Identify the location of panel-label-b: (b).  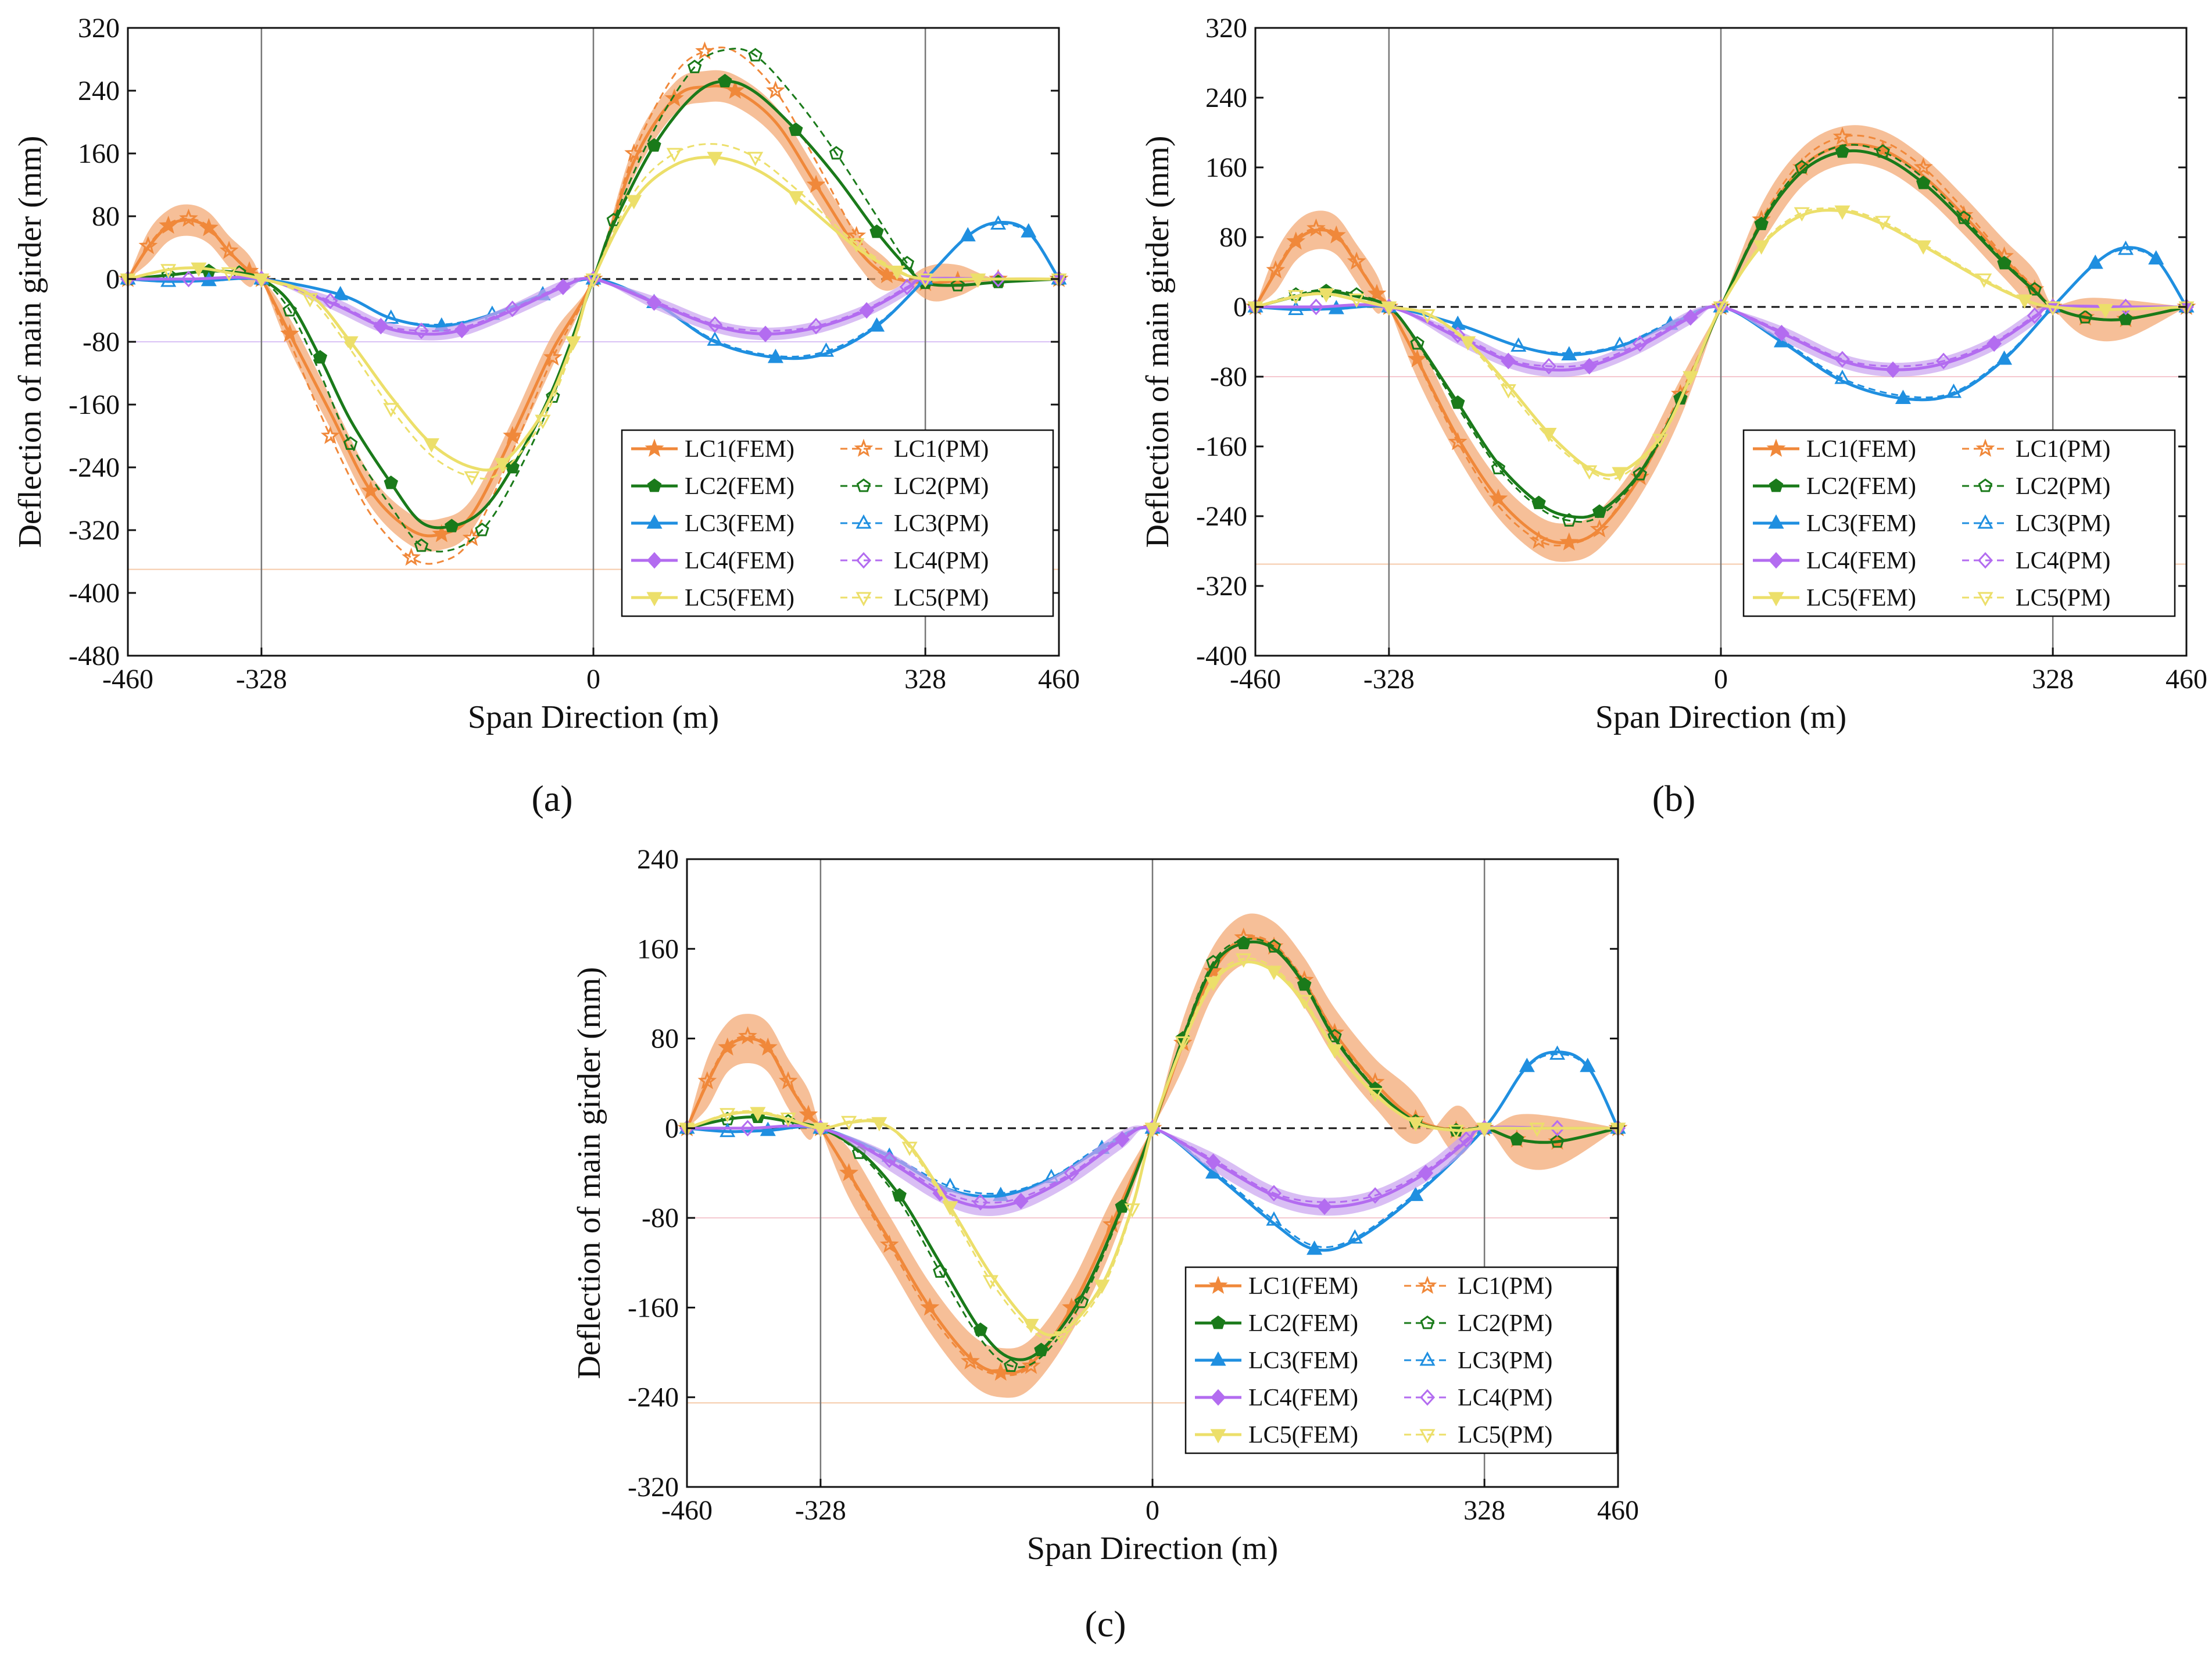
(1674, 798).